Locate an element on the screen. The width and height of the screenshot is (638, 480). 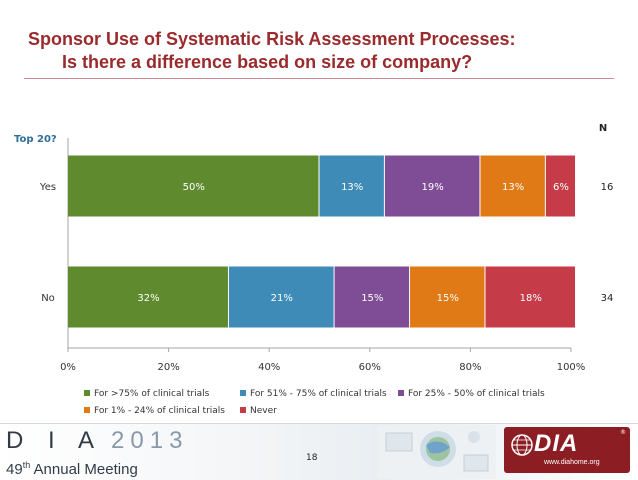
x-tick-label: 60% is located at coordinates (370, 367).